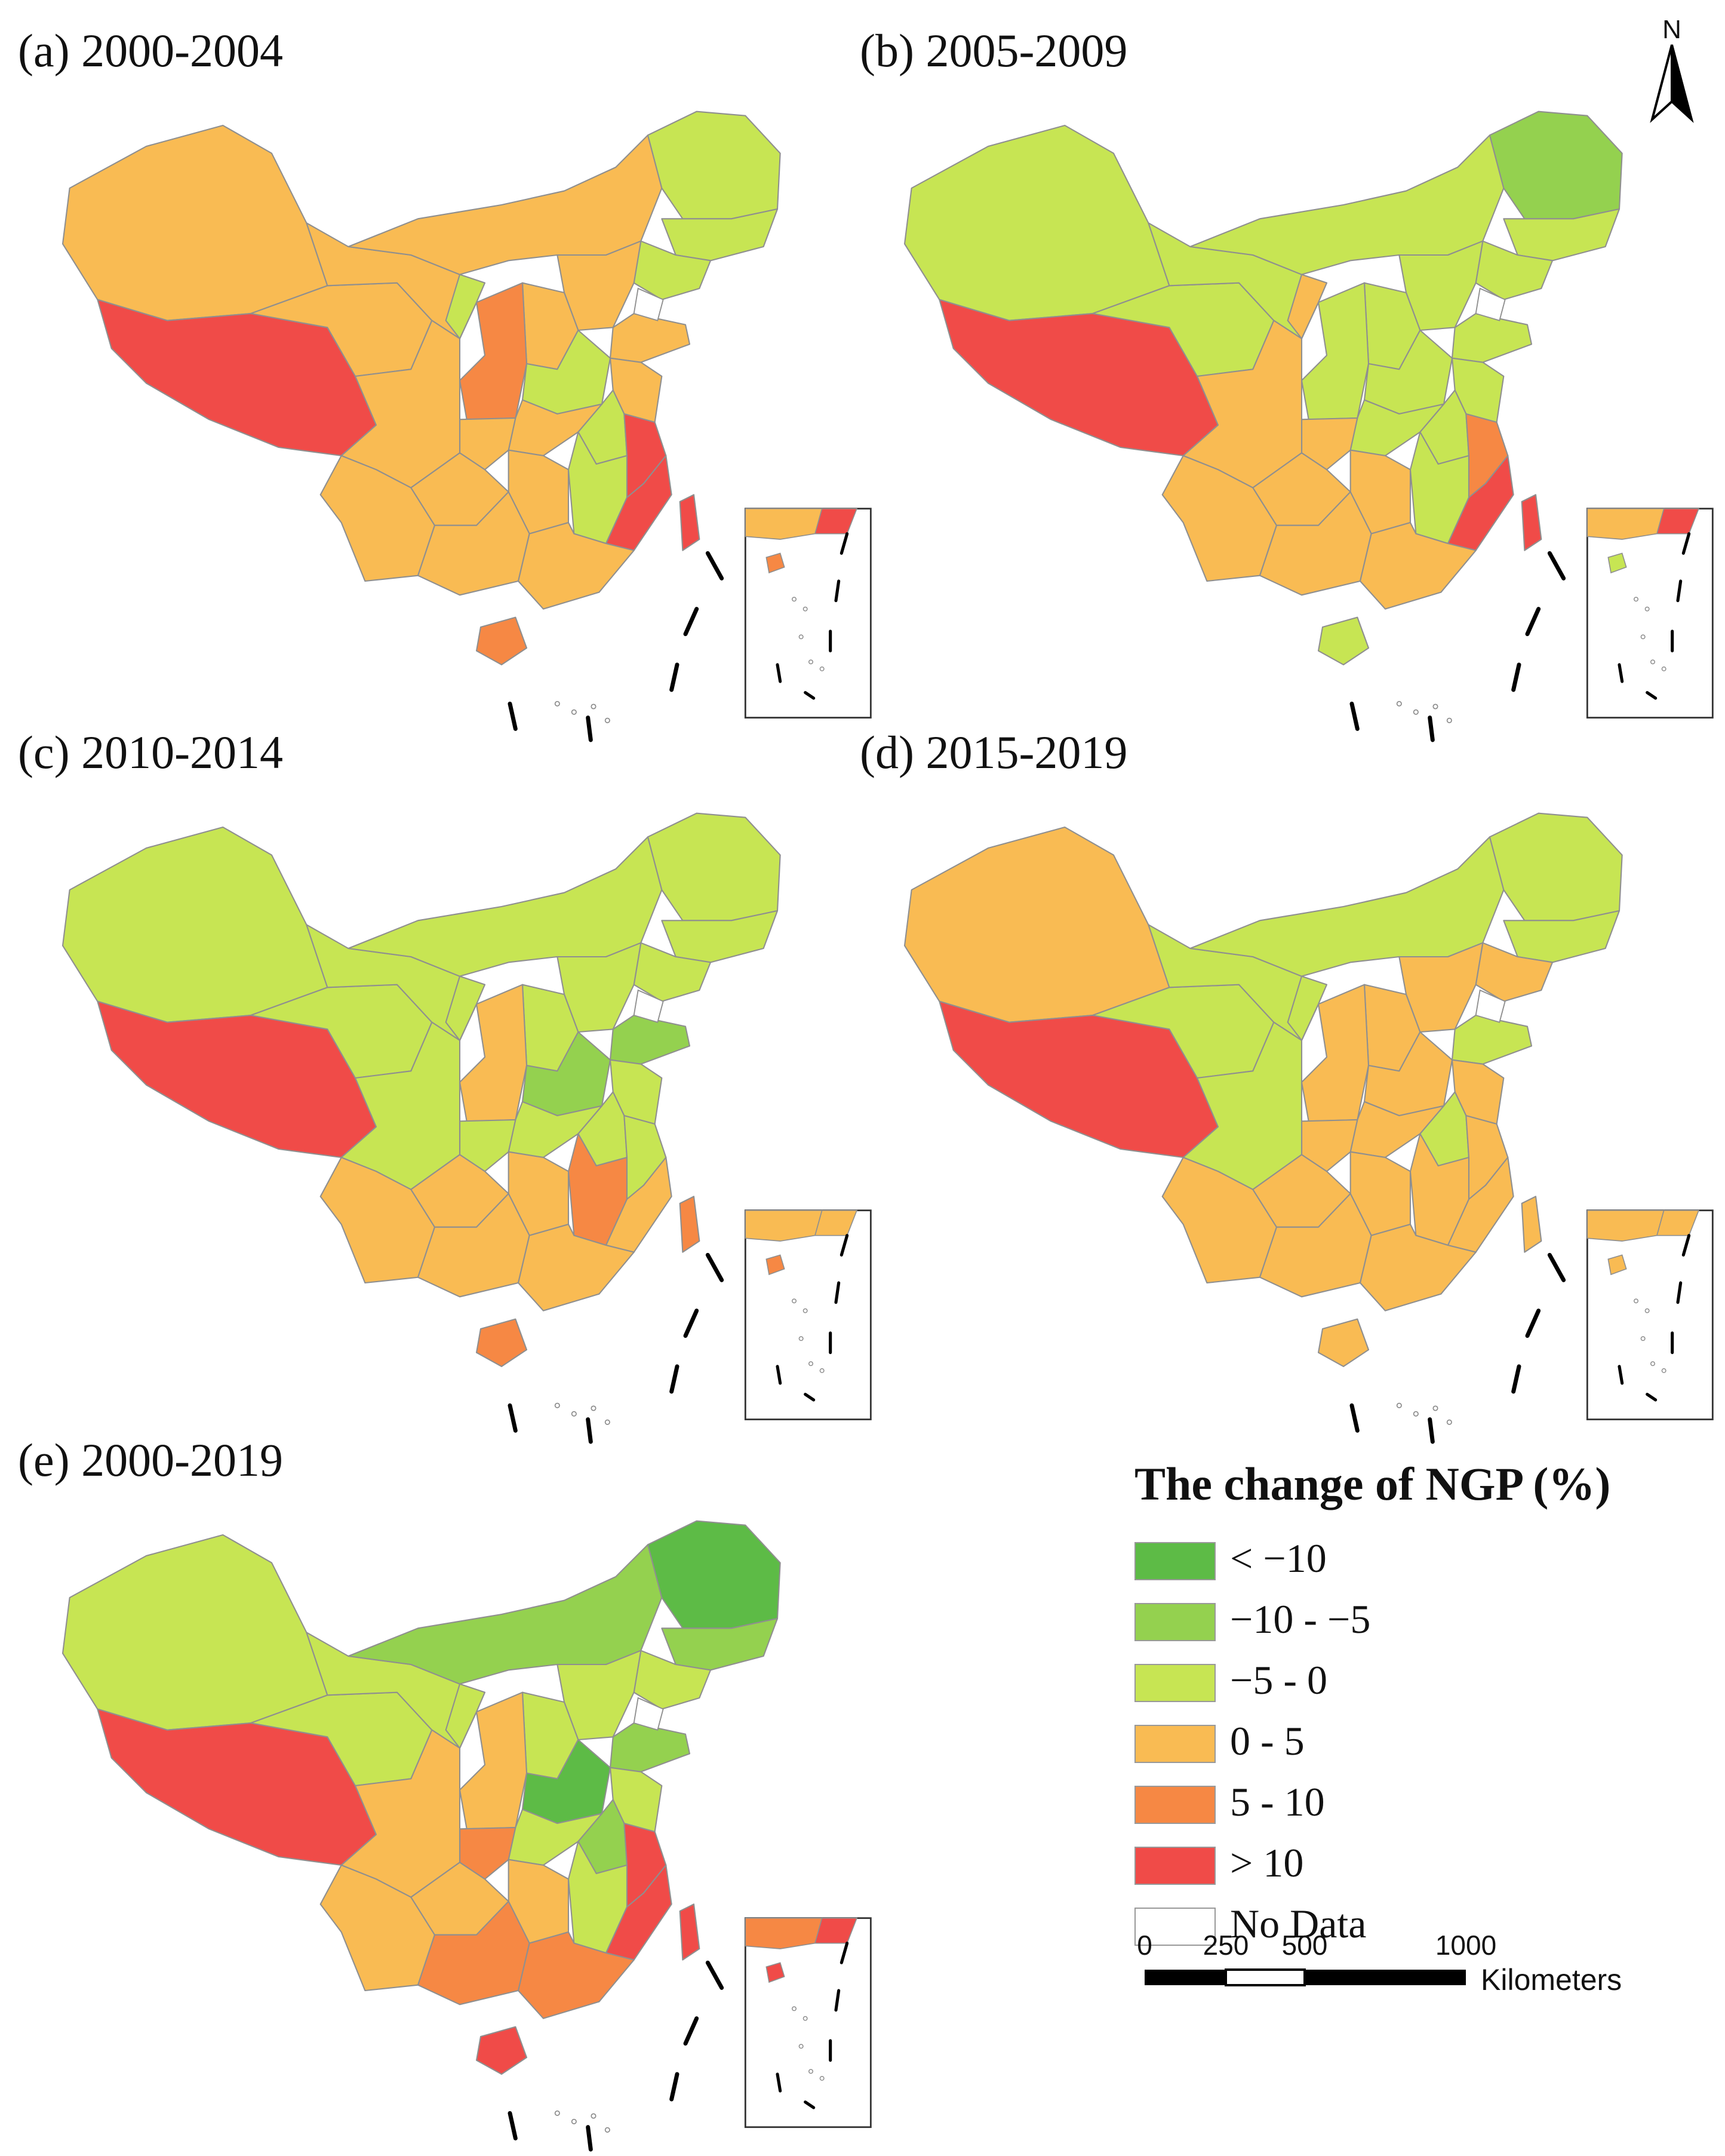 This screenshot has height=2156, width=1725. I want to click on legend-label: No Data, so click(1298, 1923).